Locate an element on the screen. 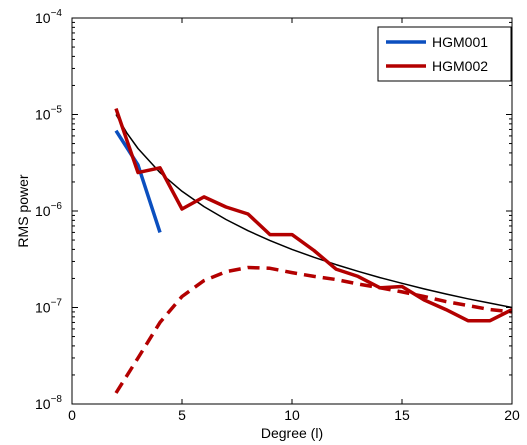 Image resolution: width=527 pixels, height=445 pixels. y-tick-label: 10⁻⁷ is located at coordinates (48, 307).